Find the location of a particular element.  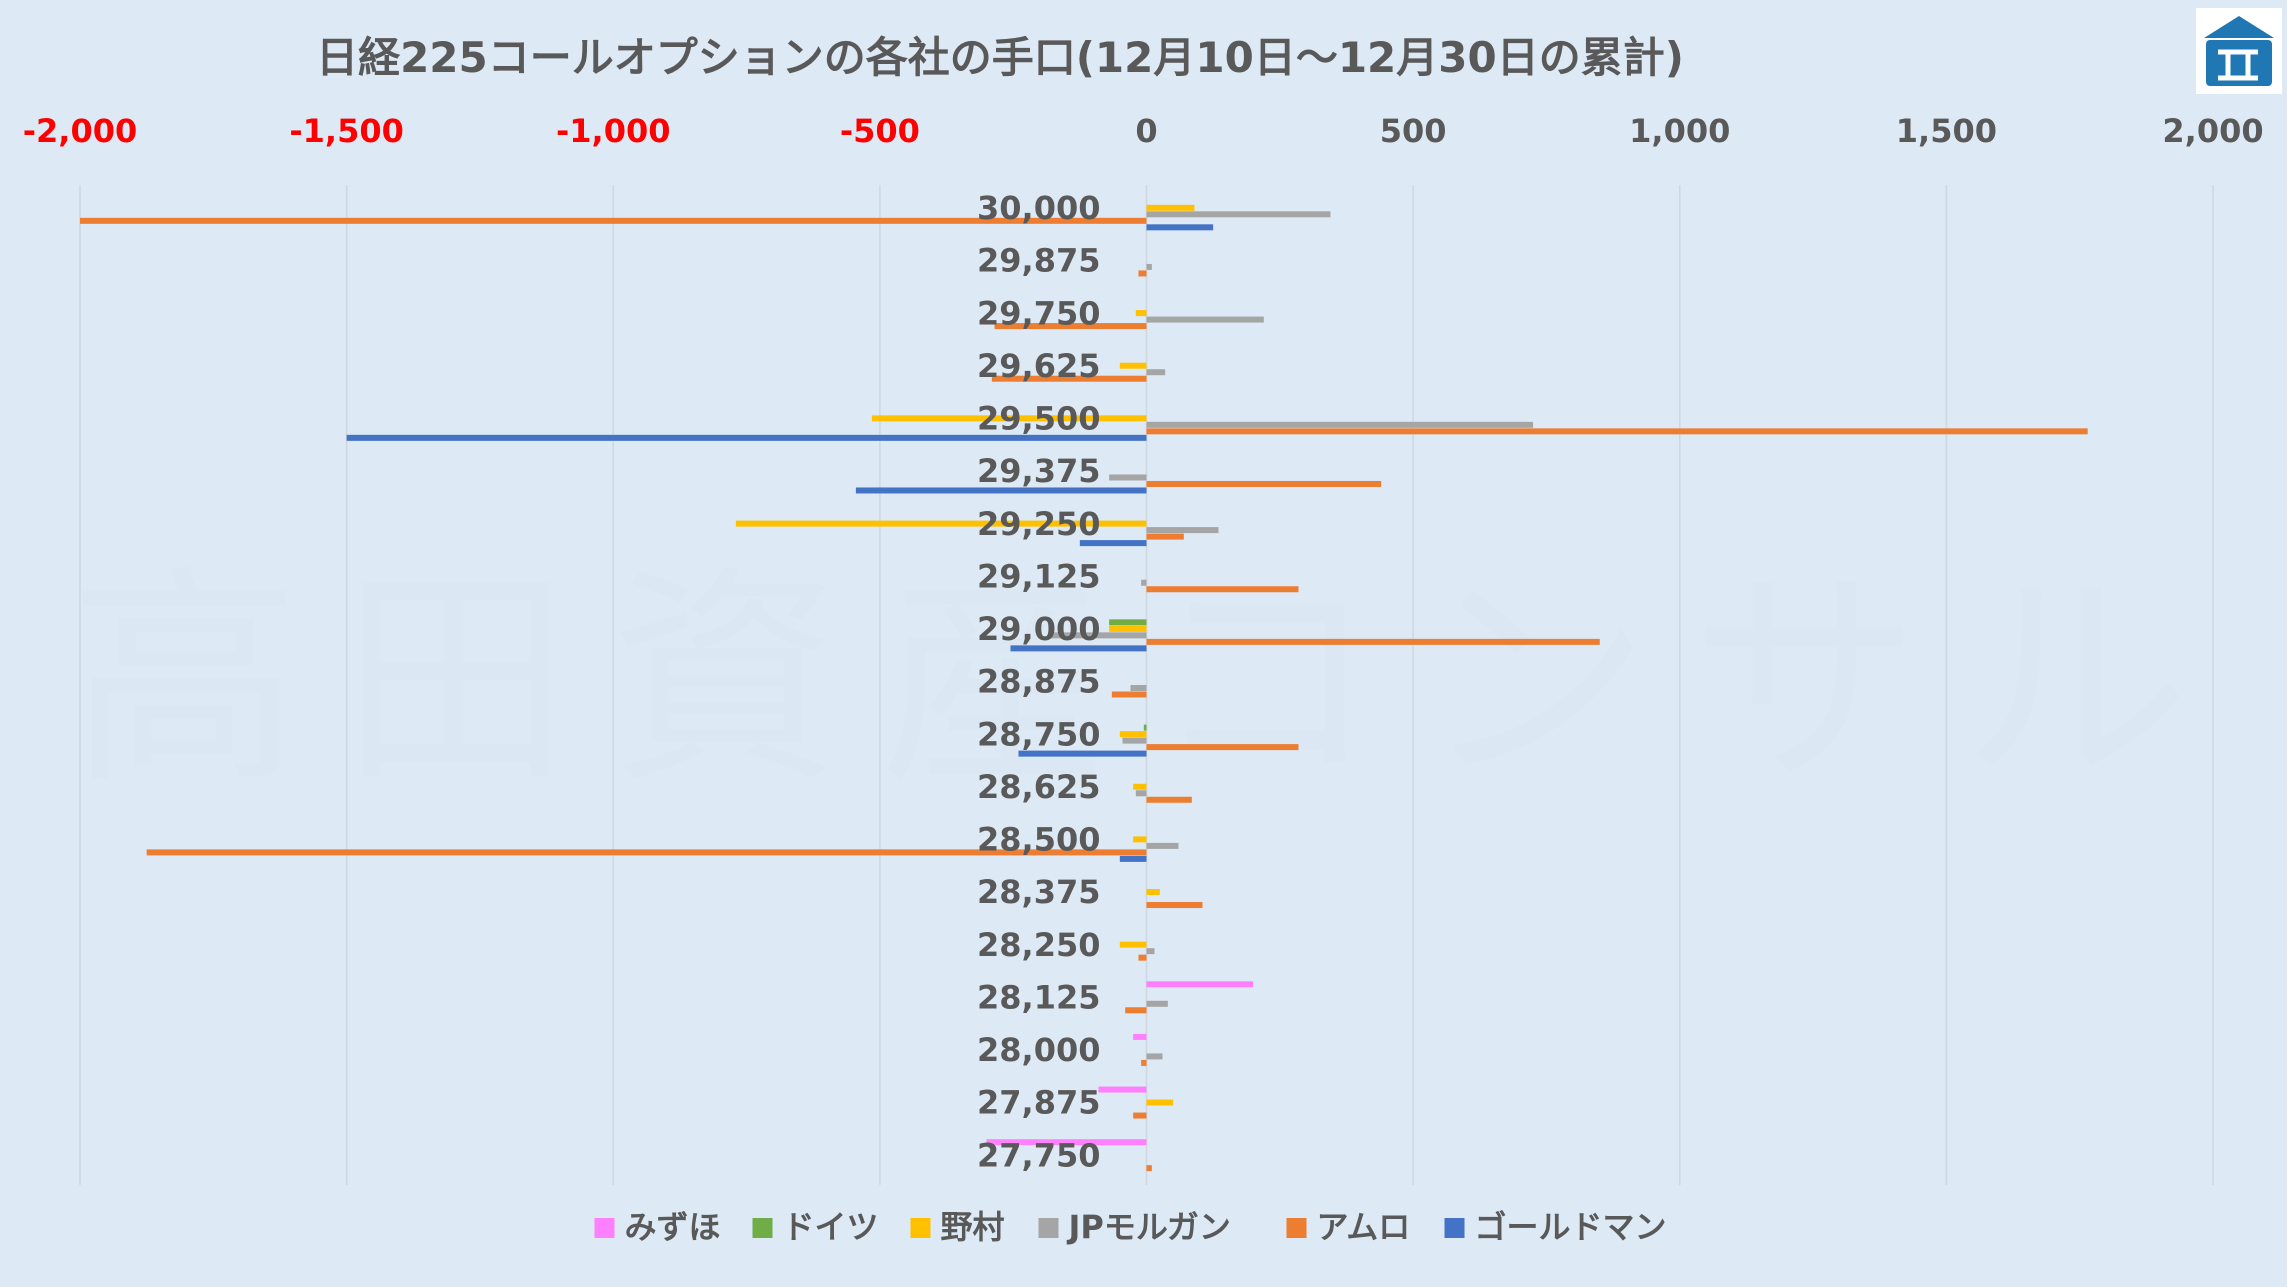

logo is located at coordinates (2239, 51).